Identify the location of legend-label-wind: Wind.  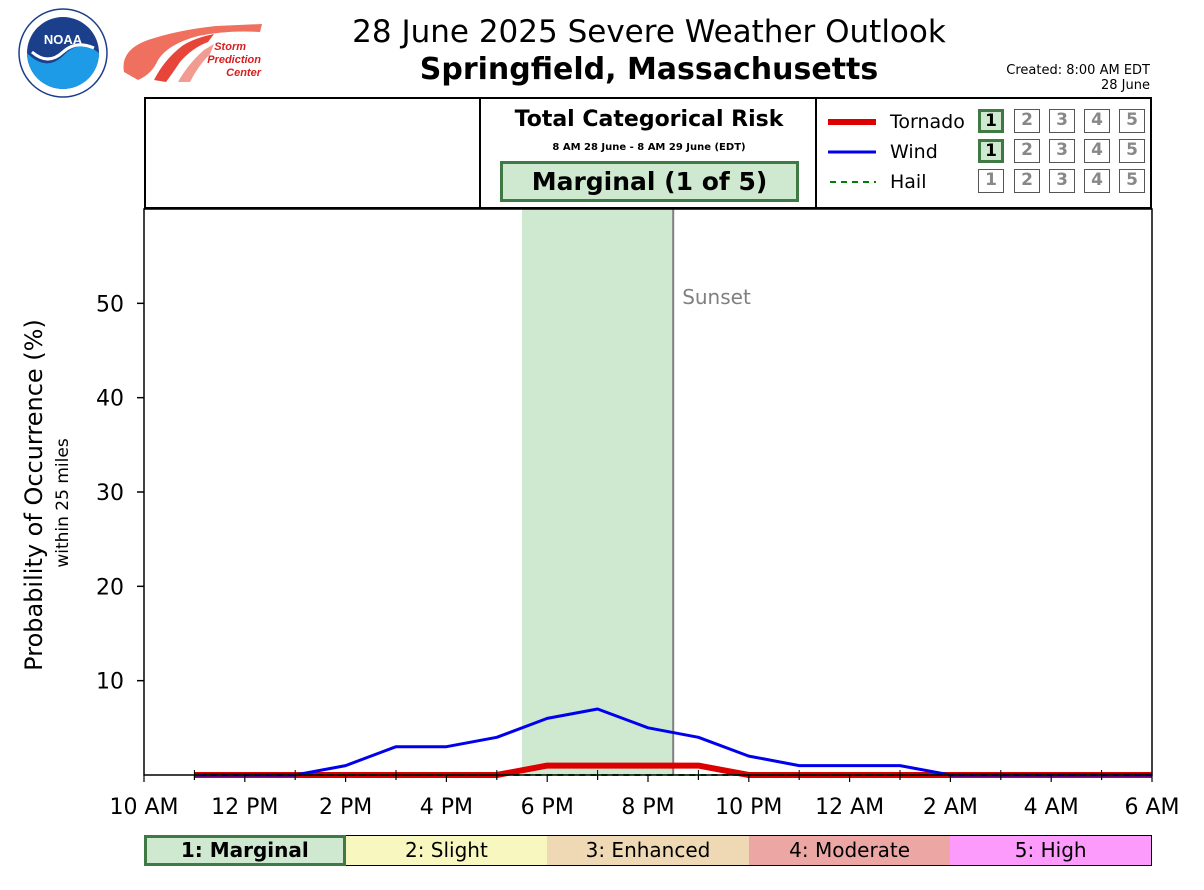
(914, 152).